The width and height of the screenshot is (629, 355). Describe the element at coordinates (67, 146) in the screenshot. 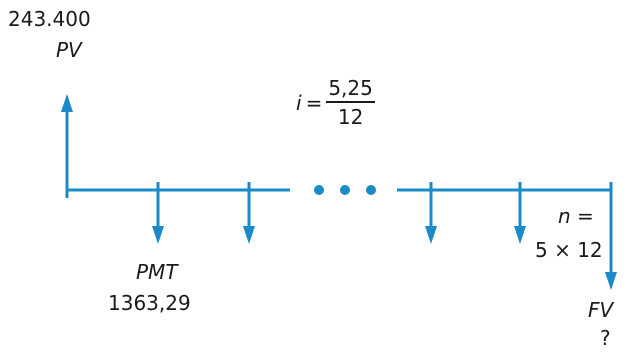

I see `pv-up-arrow` at that location.